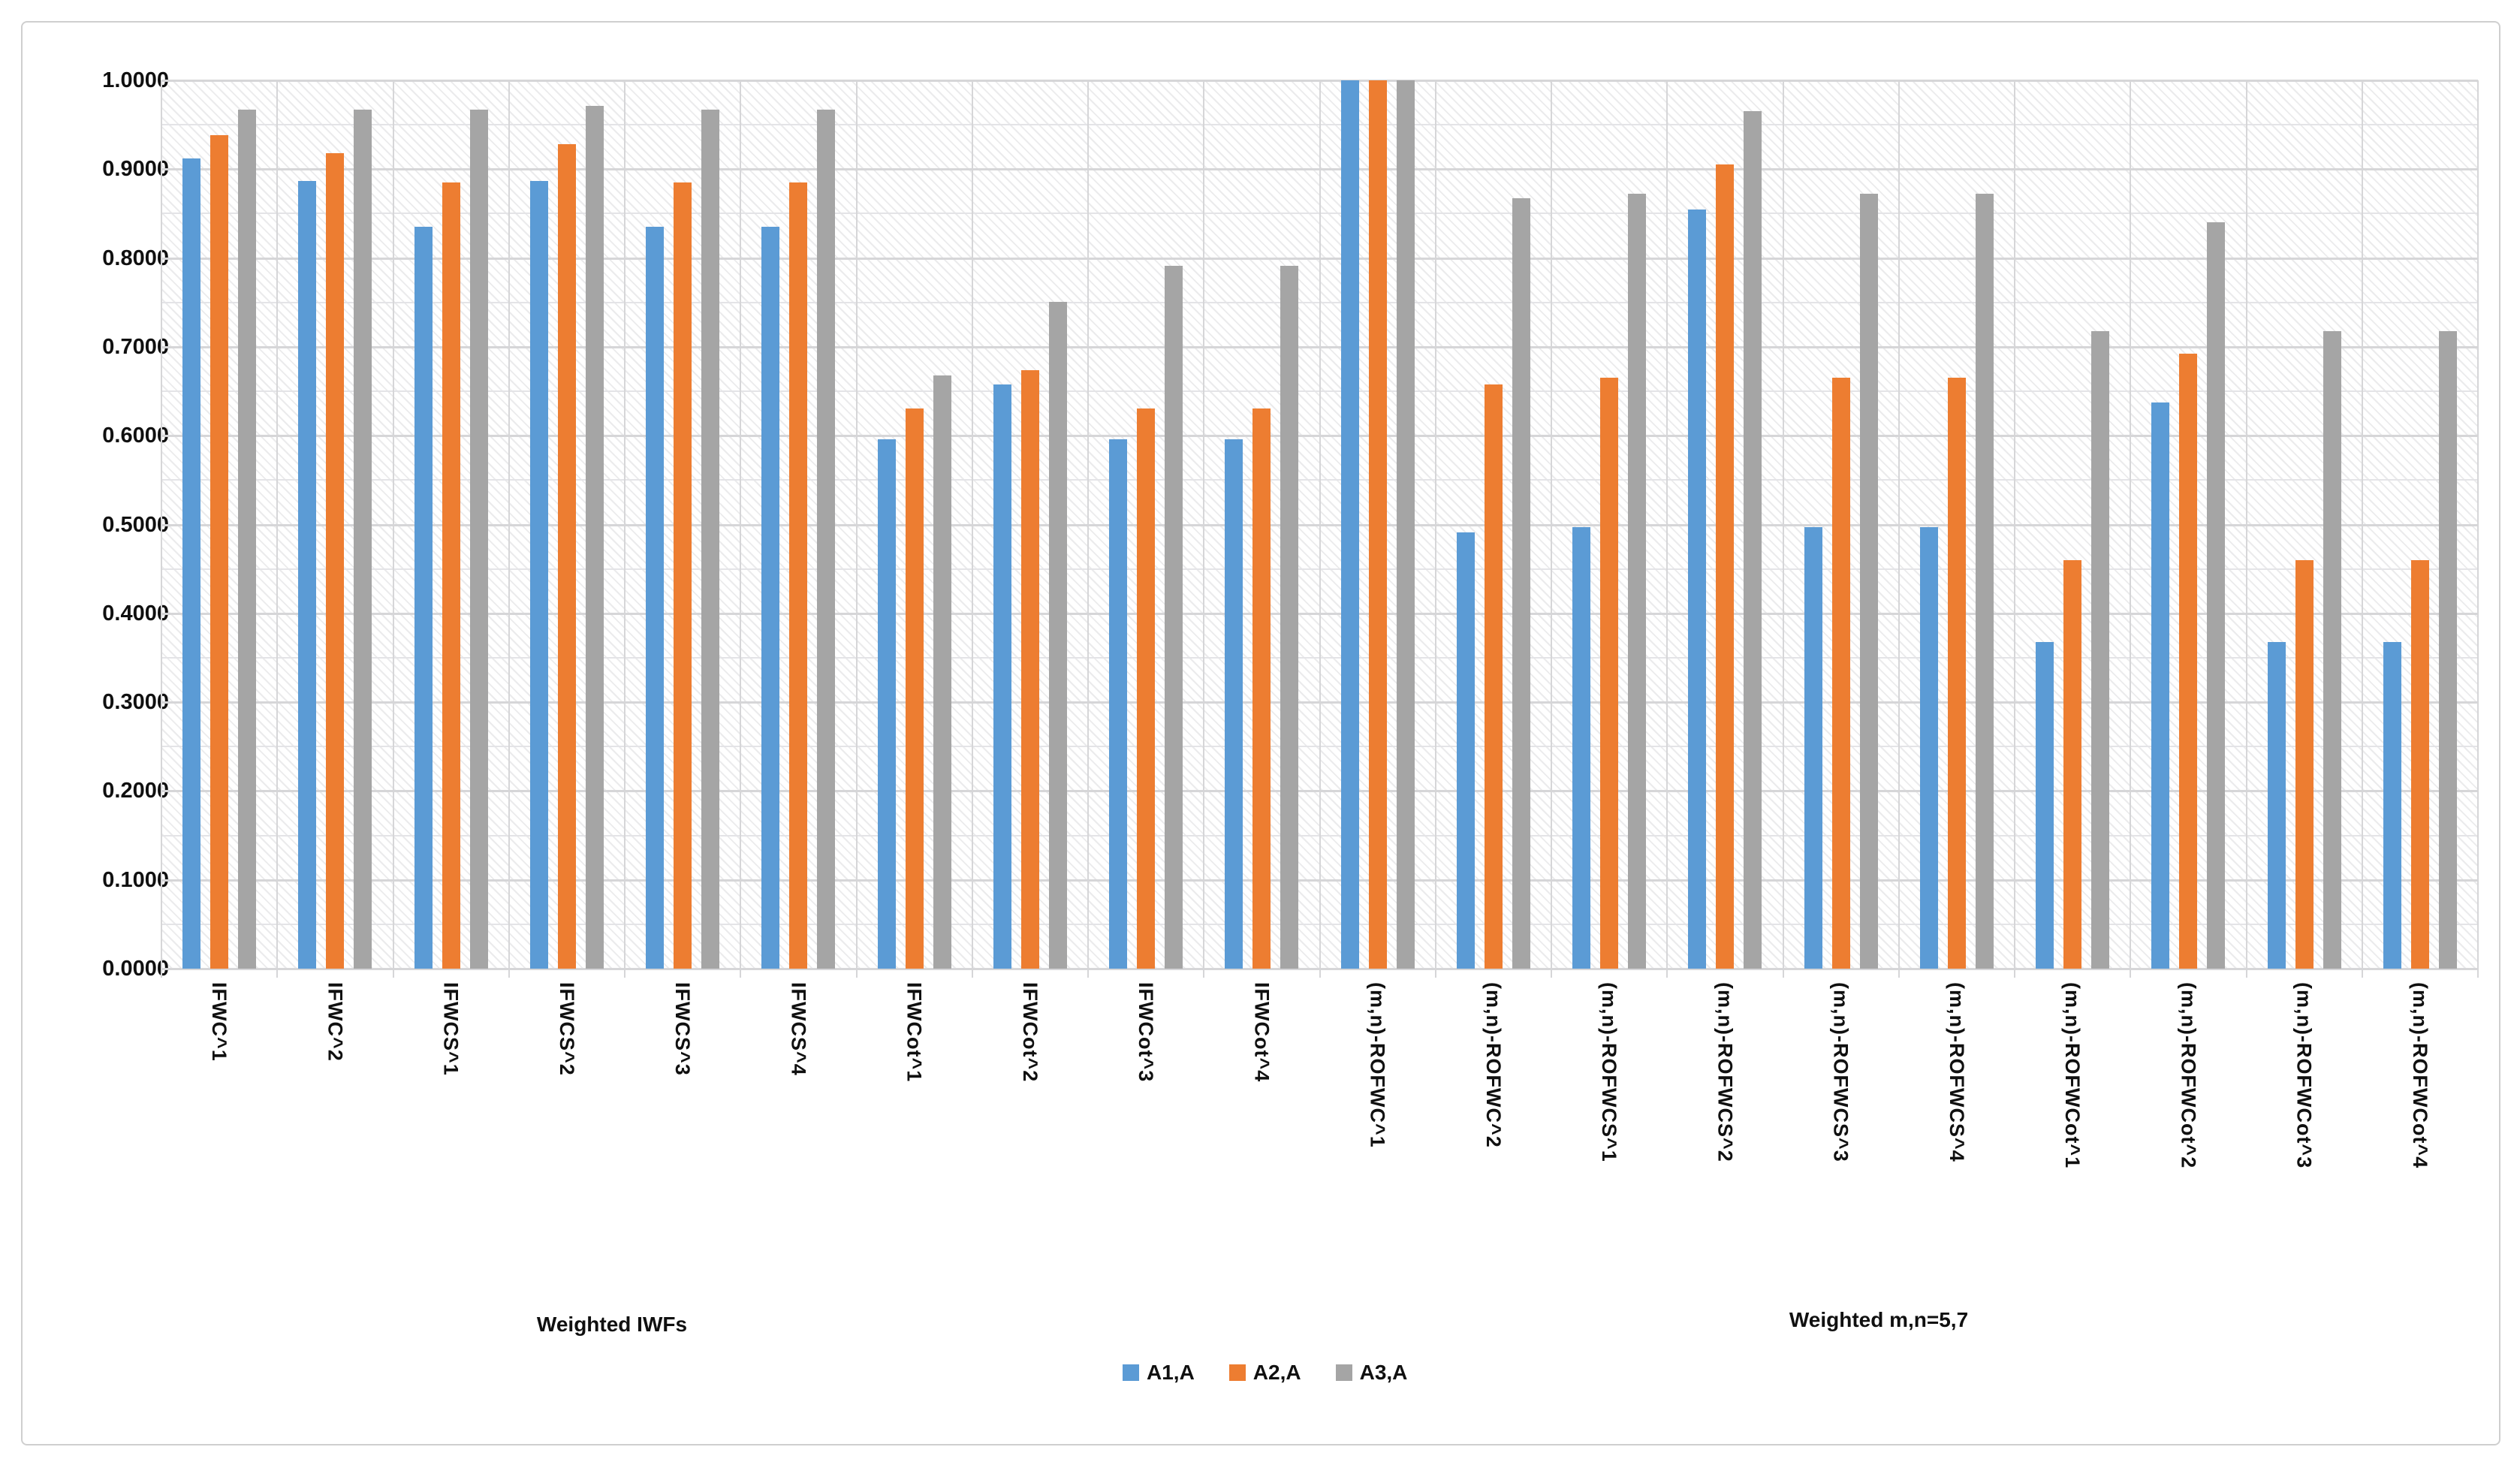 Image resolution: width=2520 pixels, height=1465 pixels. What do you see at coordinates (135, 258) in the screenshot?
I see `y-axis-tick-label: 0.8000` at bounding box center [135, 258].